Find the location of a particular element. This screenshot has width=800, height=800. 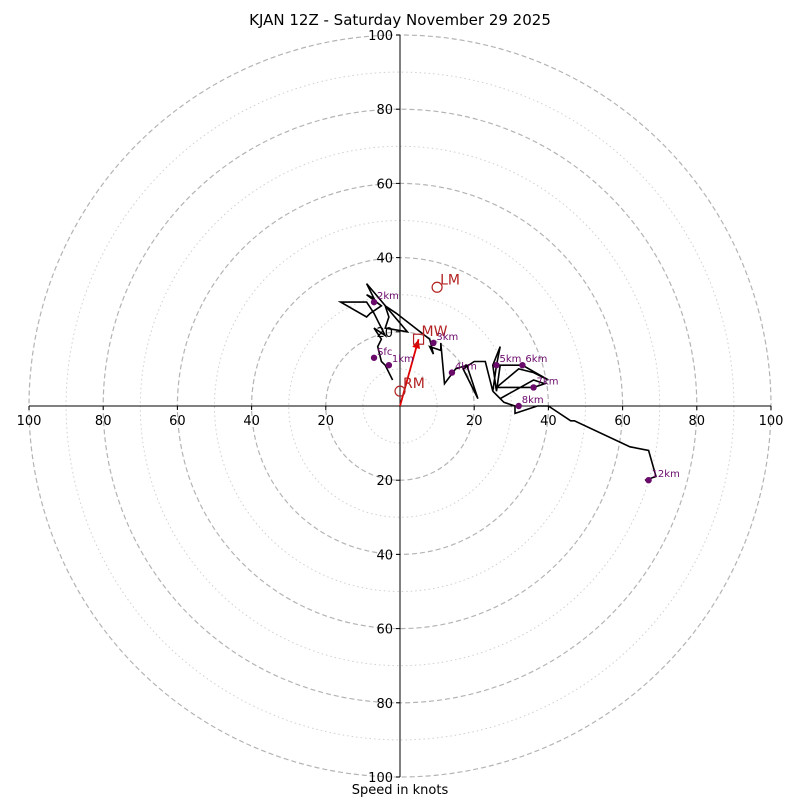

height-label-2km: 2km is located at coordinates (388, 296).